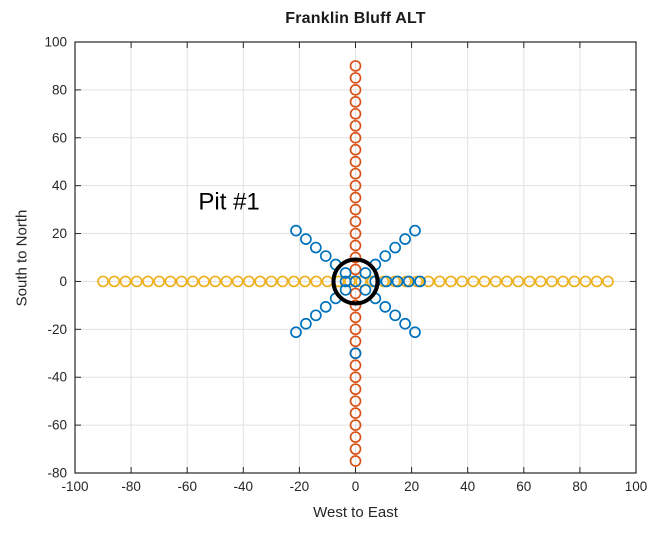 This screenshot has width=656, height=539. What do you see at coordinates (59, 185) in the screenshot?
I see `y-tick-label: 40` at bounding box center [59, 185].